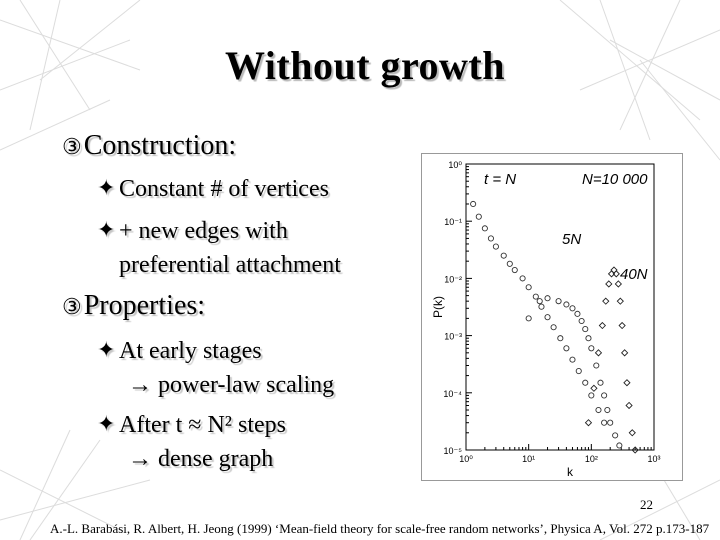 Image resolution: width=720 pixels, height=540 pixels. What do you see at coordinates (438, 307) in the screenshot?
I see `y-axis-label: P(k)` at bounding box center [438, 307].